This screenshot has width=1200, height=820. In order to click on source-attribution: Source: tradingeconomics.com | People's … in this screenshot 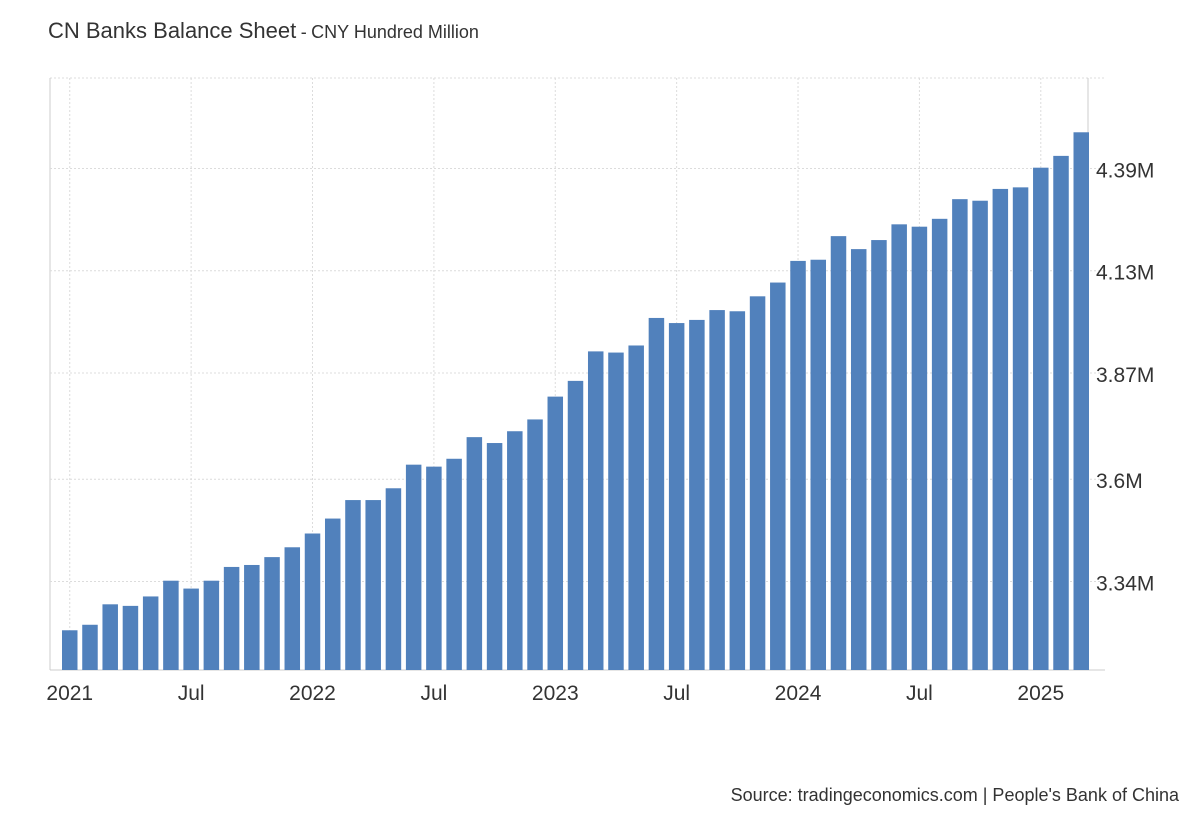, I will do `click(954, 795)`.